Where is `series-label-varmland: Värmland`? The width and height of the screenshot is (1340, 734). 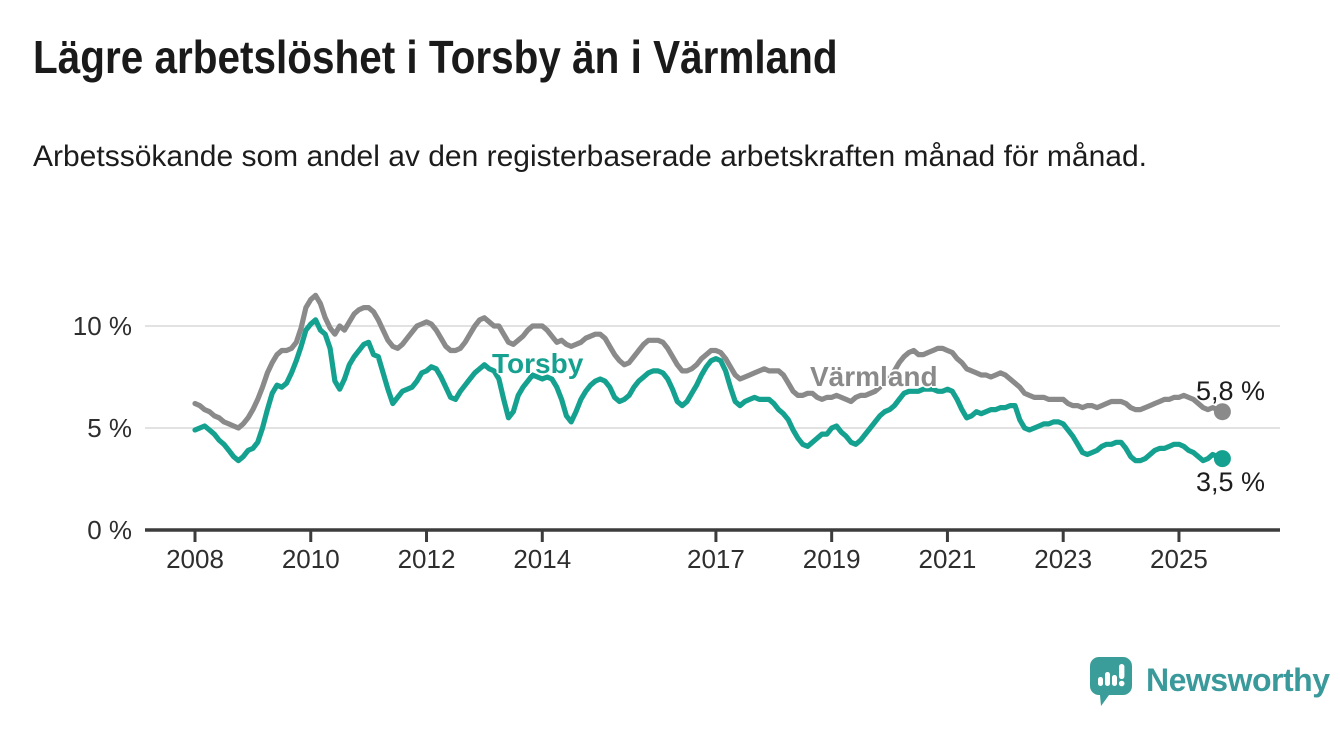
series-label-varmland: Värmland is located at coordinates (874, 376).